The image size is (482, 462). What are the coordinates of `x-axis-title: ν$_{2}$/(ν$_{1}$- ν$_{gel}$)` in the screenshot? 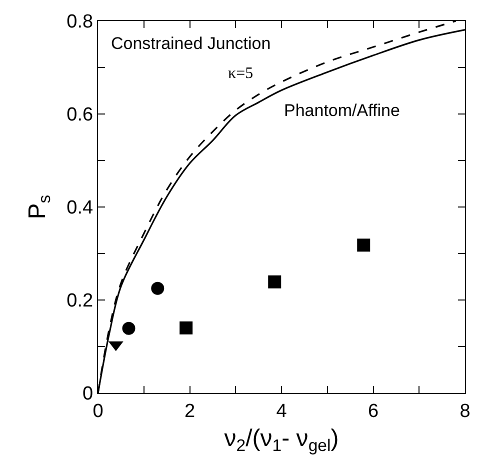 It's located at (281, 440).